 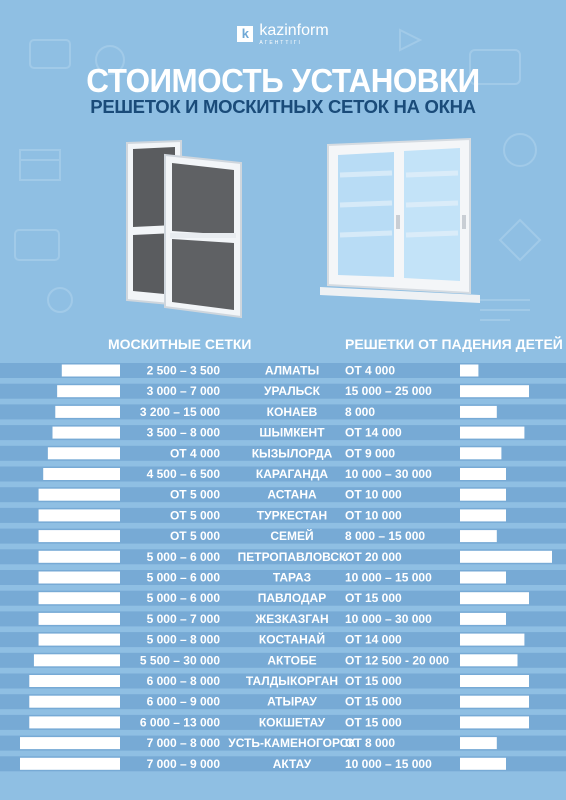 I want to click on right-value-label: ОТ 20 000, so click(x=373, y=557).